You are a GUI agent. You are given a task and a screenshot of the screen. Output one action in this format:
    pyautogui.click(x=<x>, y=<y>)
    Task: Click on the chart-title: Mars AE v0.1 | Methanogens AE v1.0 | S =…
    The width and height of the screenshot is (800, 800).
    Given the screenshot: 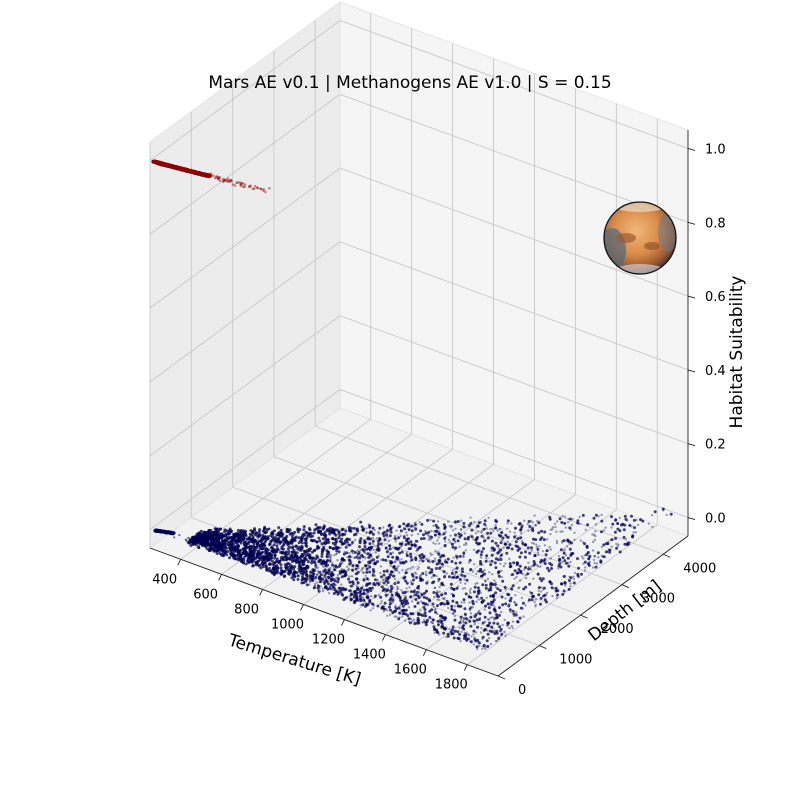 What is the action you would take?
    pyautogui.click(x=409, y=83)
    